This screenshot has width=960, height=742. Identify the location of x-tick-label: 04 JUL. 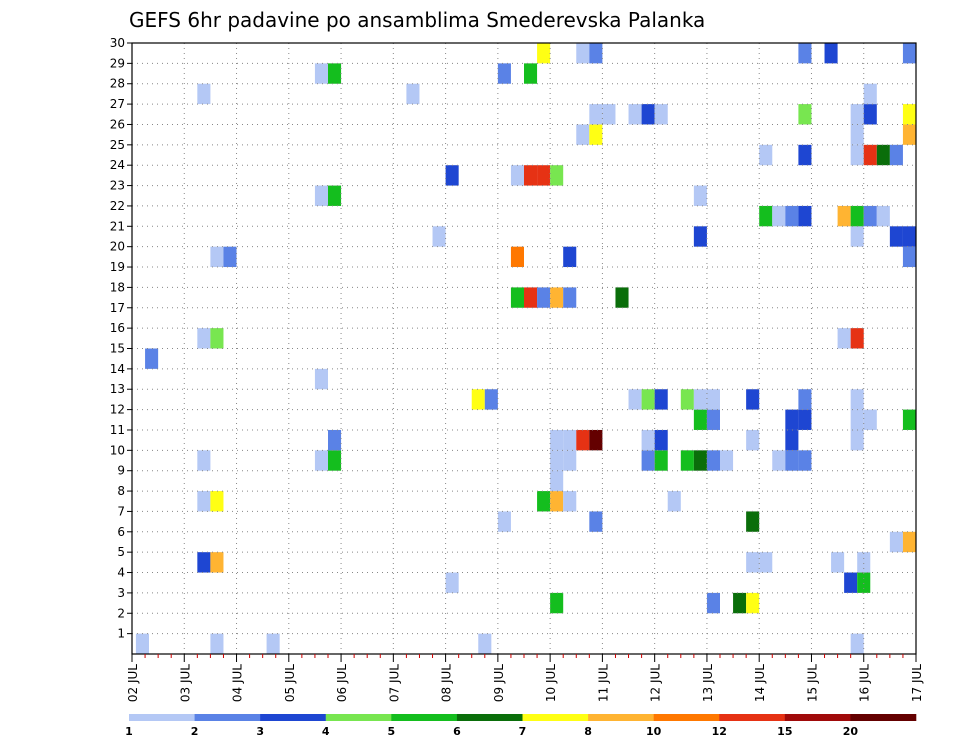
(238, 683).